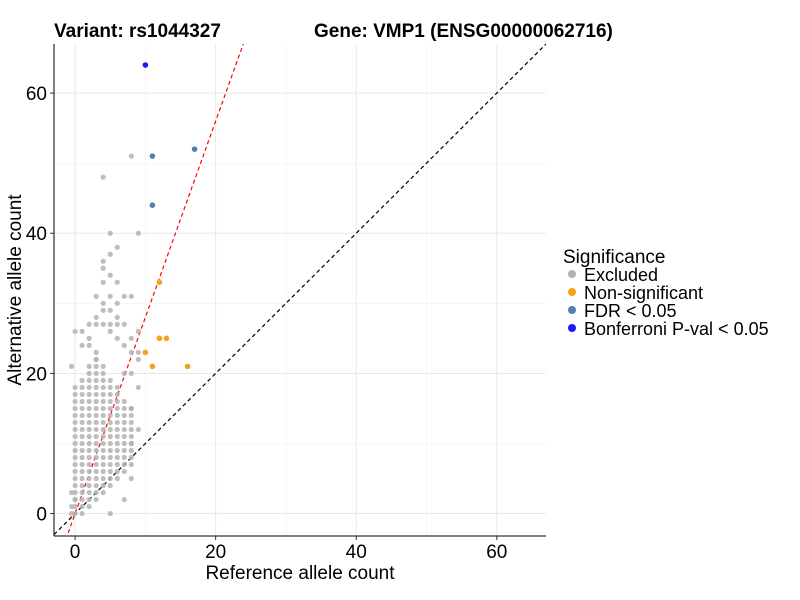 The height and width of the screenshot is (600, 800). What do you see at coordinates (15, 290) in the screenshot?
I see `y-axis-label: Alternative allele count` at bounding box center [15, 290].